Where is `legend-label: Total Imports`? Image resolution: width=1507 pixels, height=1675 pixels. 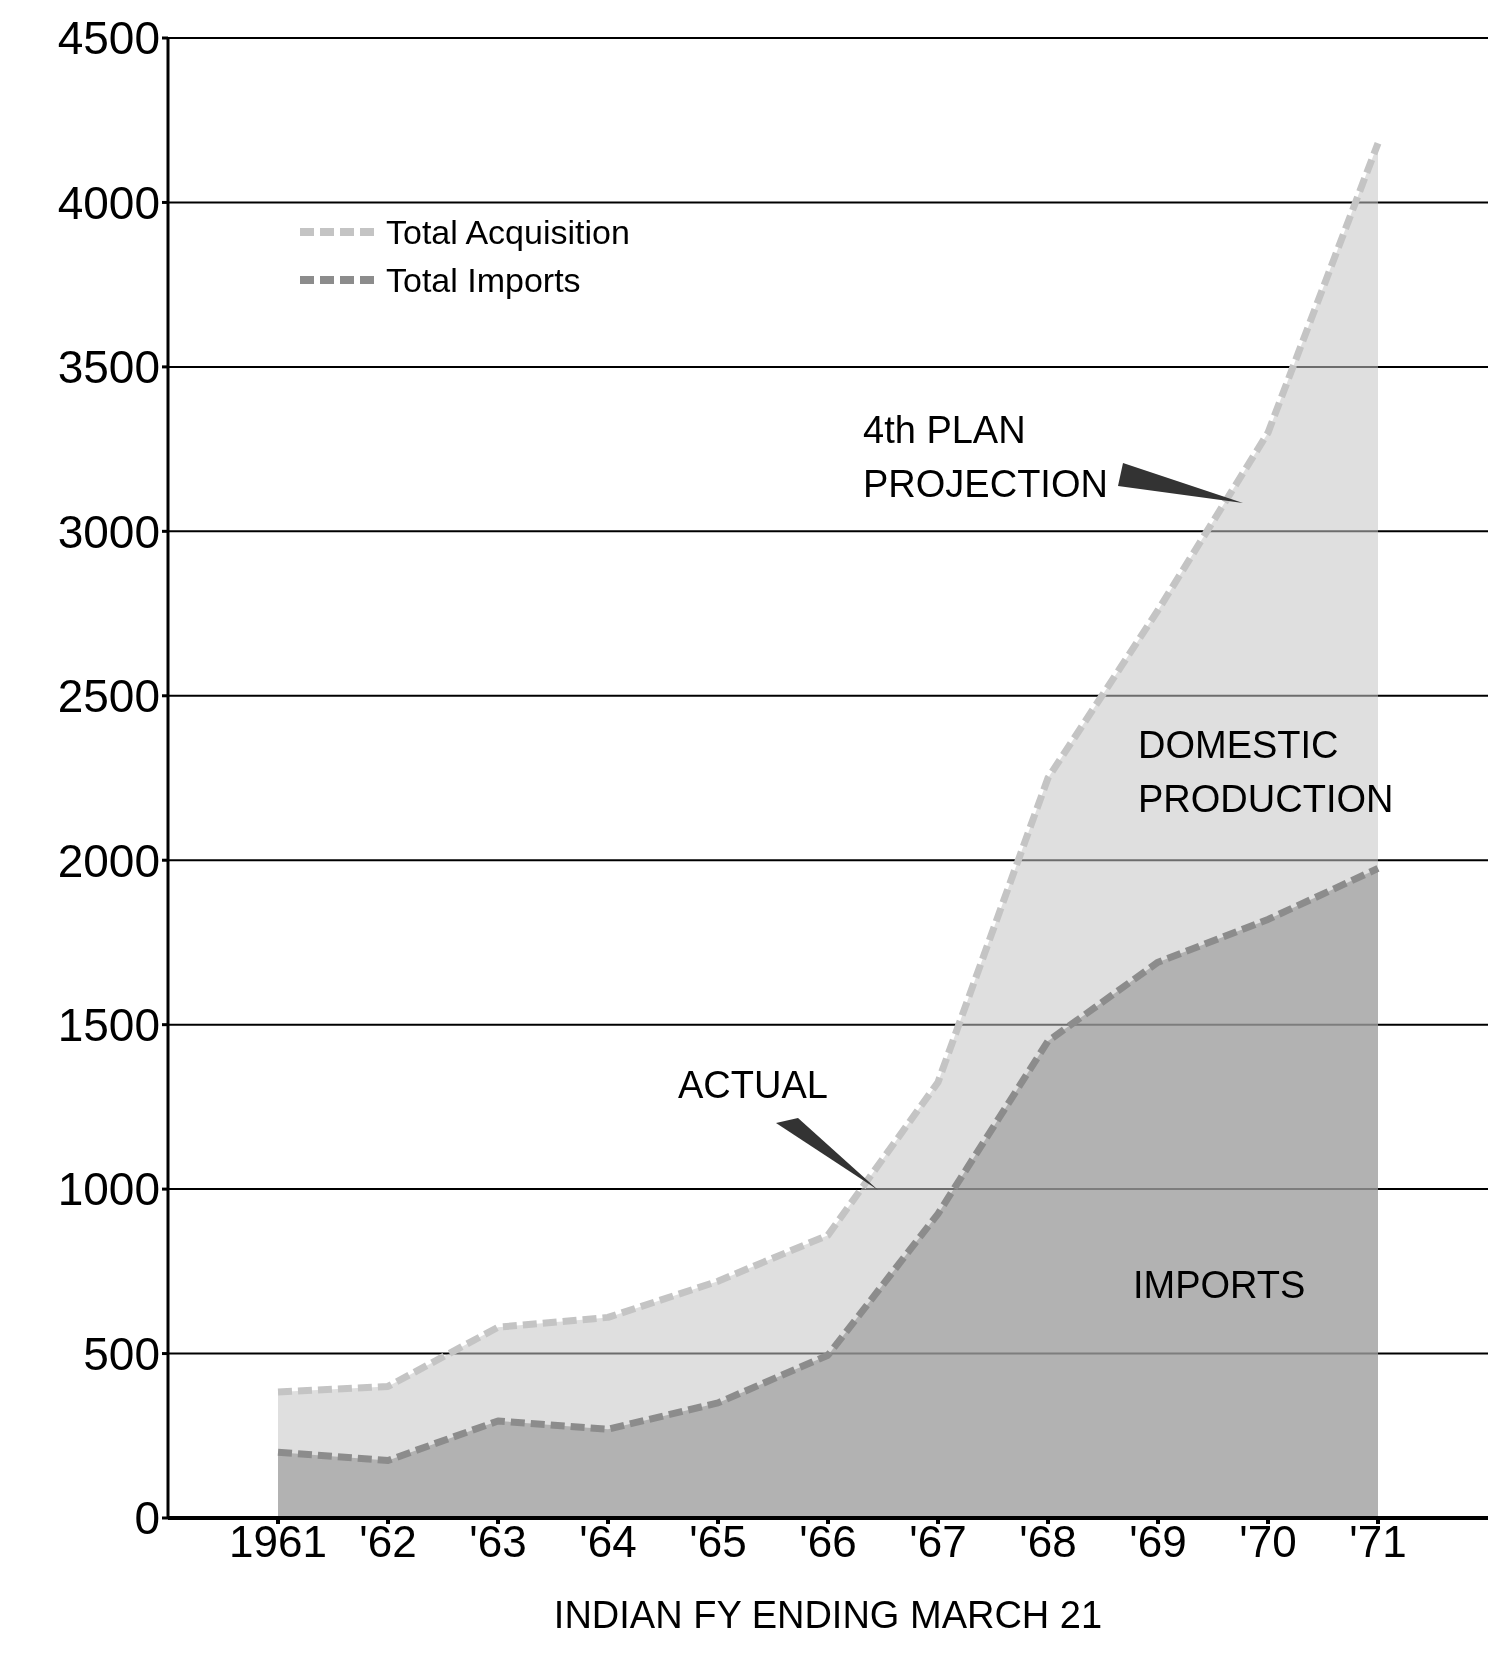
legend-label: Total Imports is located at coordinates (483, 280).